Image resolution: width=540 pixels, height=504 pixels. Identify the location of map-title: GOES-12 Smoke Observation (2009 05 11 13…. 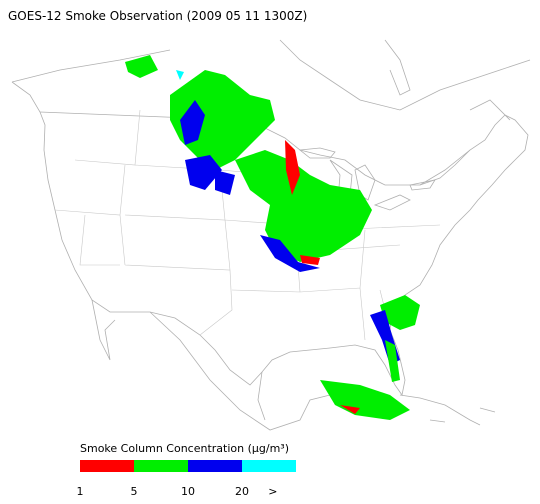
(157, 16).